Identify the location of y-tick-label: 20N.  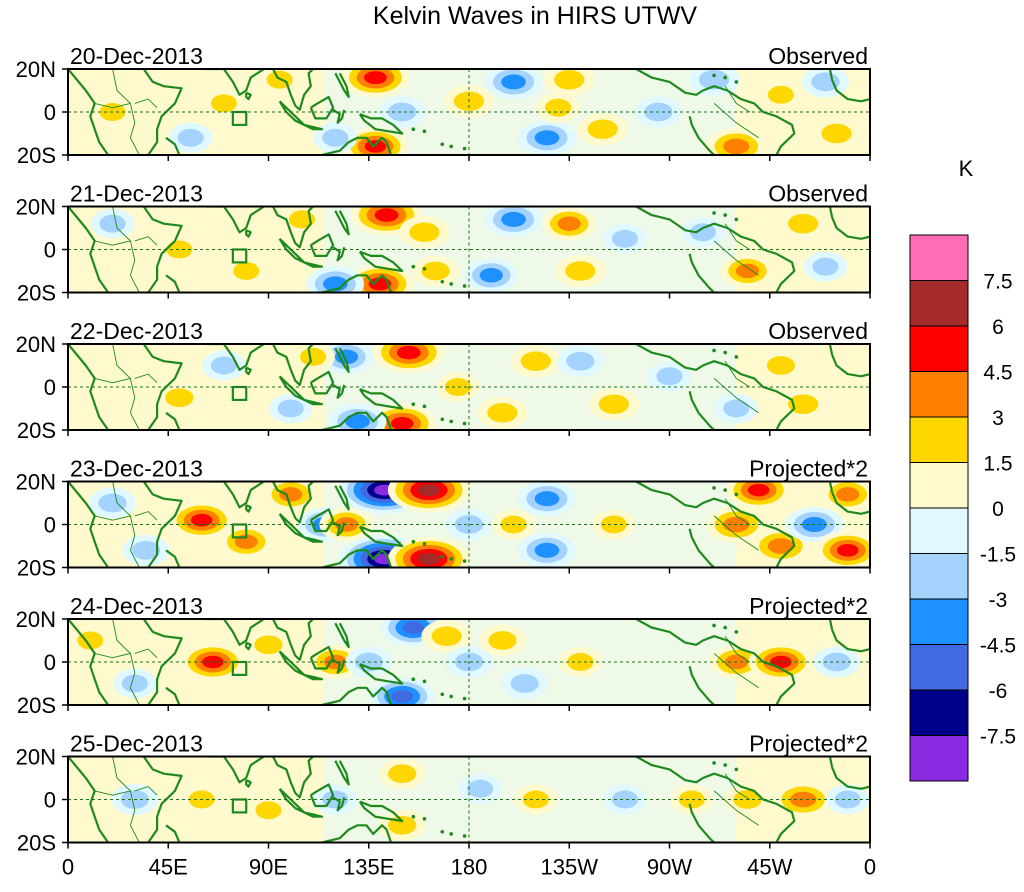
(36, 69).